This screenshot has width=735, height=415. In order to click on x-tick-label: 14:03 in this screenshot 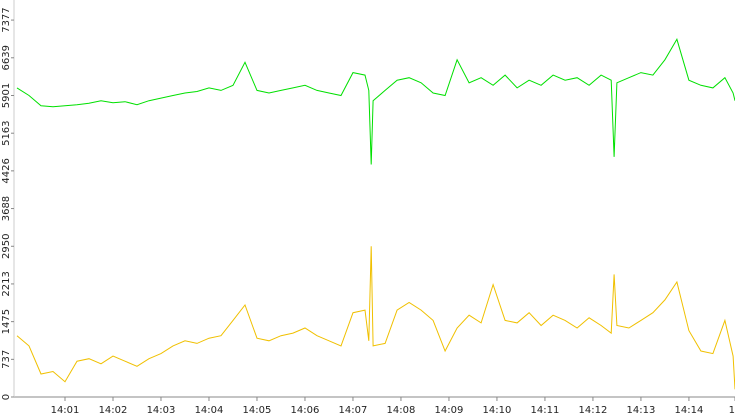, I will do `click(161, 410)`.